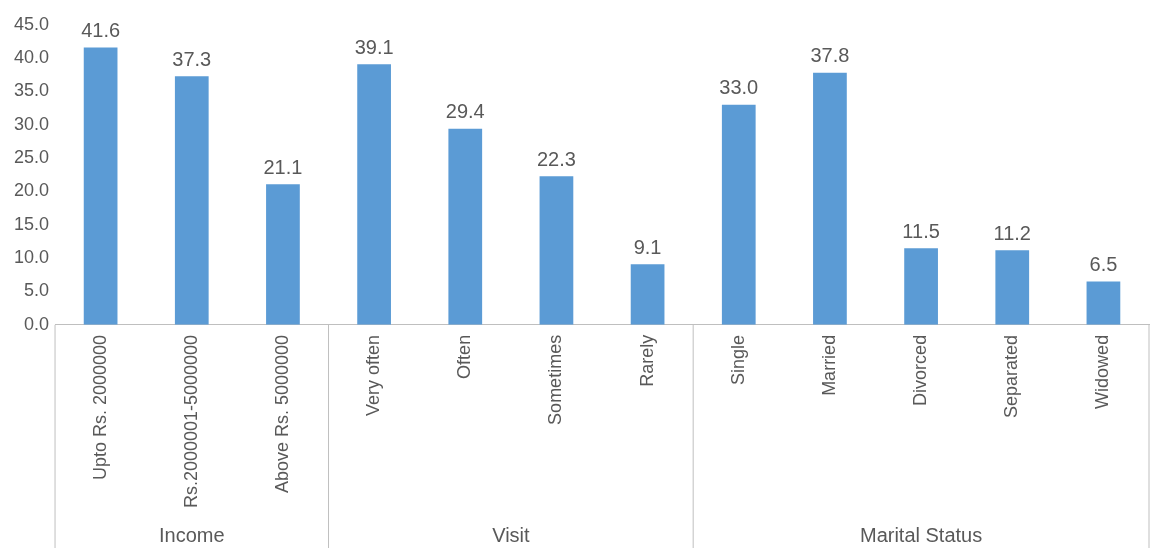 Image resolution: width=1159 pixels, height=559 pixels. What do you see at coordinates (283, 166) in the screenshot?
I see `data-label: 21.1` at bounding box center [283, 166].